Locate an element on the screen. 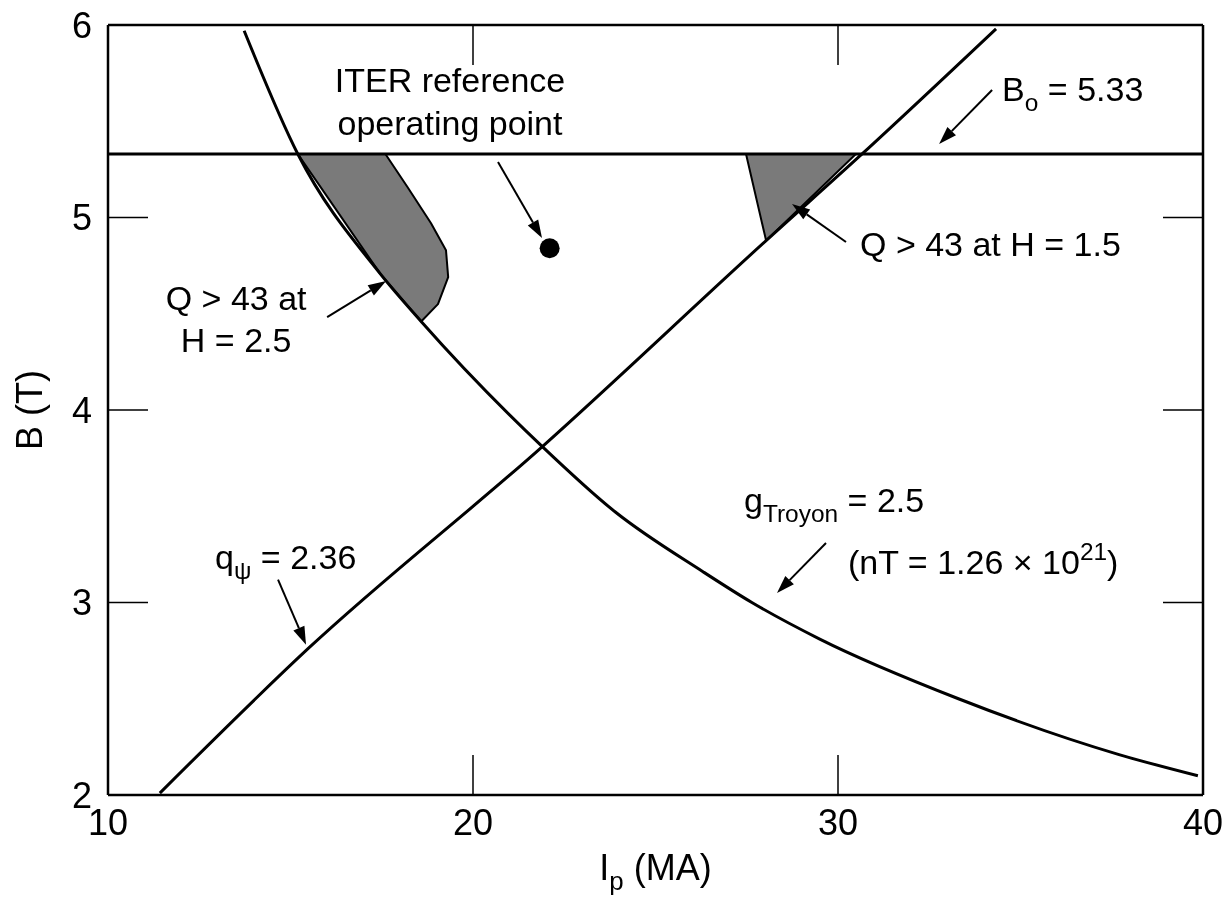  y-tick-label: 4 is located at coordinates (81, 410).